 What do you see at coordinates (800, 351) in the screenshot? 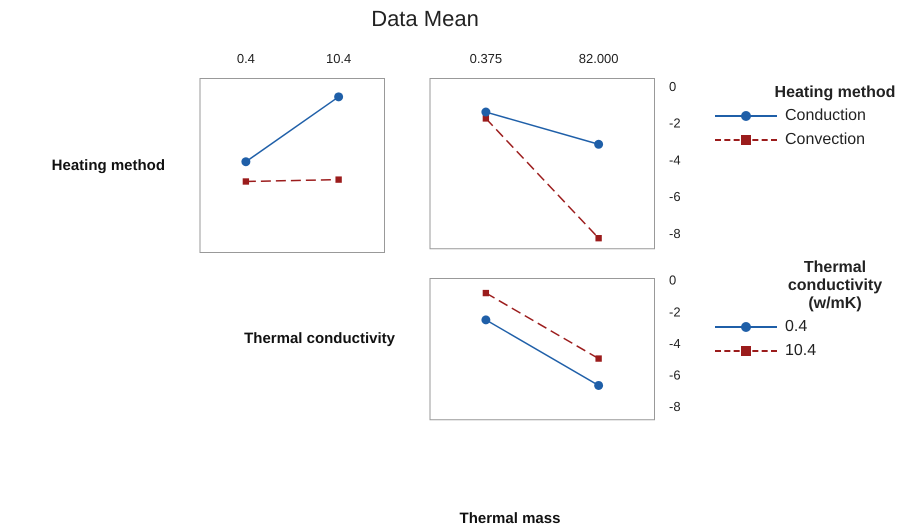
I see `legend-label: 10.4` at bounding box center [800, 351].